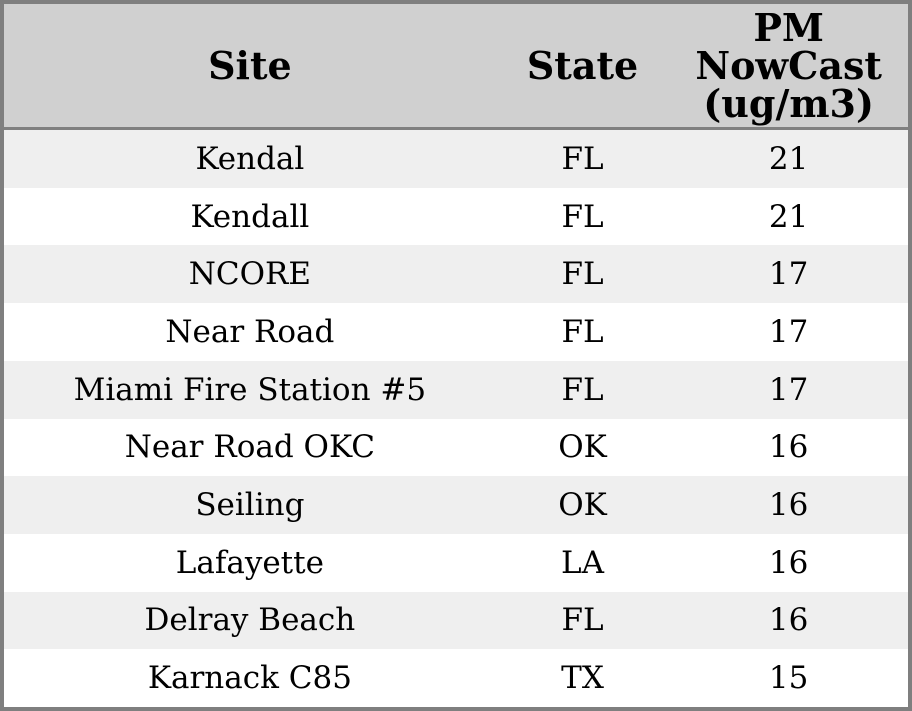  Describe the element at coordinates (456, 620) in the screenshot. I see `table-row: Delray Beach FL 16` at that location.